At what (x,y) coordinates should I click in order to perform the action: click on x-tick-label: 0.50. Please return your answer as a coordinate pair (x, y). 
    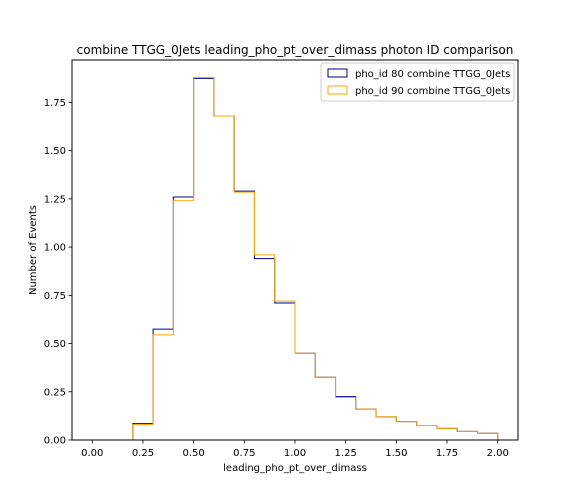
    Looking at the image, I should click on (194, 453).